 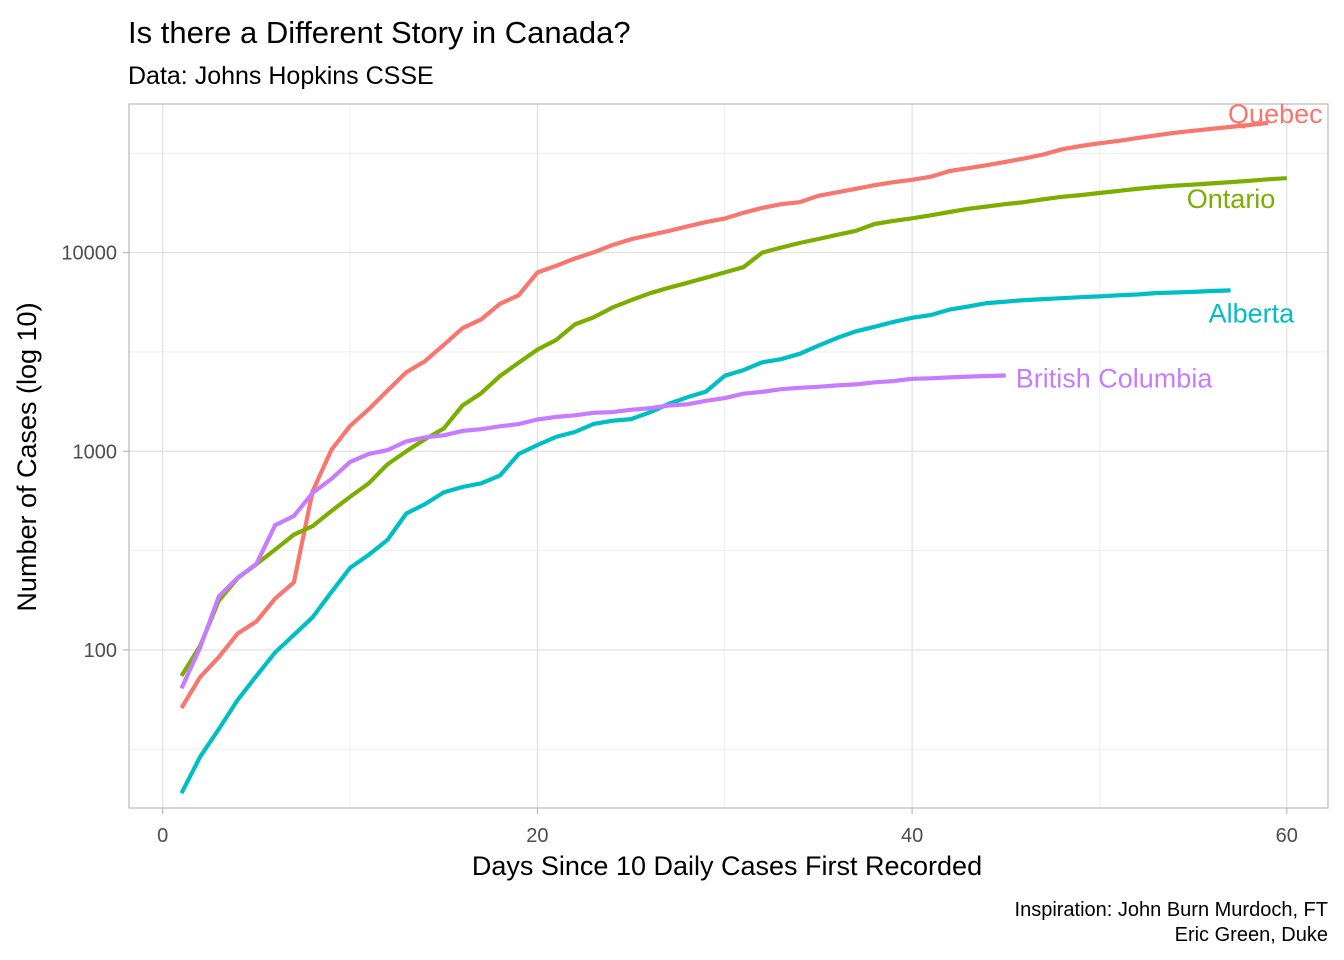 What do you see at coordinates (27, 456) in the screenshot?
I see `y-axis-title: Number of Cases (log 10)` at bounding box center [27, 456].